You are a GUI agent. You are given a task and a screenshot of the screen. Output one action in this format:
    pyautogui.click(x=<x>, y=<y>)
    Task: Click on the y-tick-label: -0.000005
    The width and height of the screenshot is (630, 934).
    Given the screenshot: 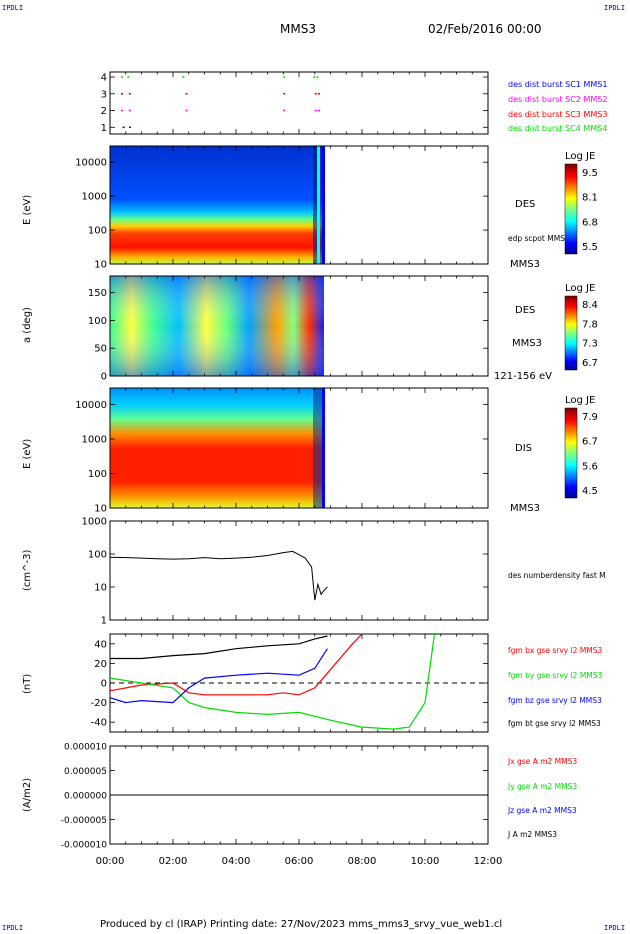 What is the action you would take?
    pyautogui.click(x=84, y=821)
    